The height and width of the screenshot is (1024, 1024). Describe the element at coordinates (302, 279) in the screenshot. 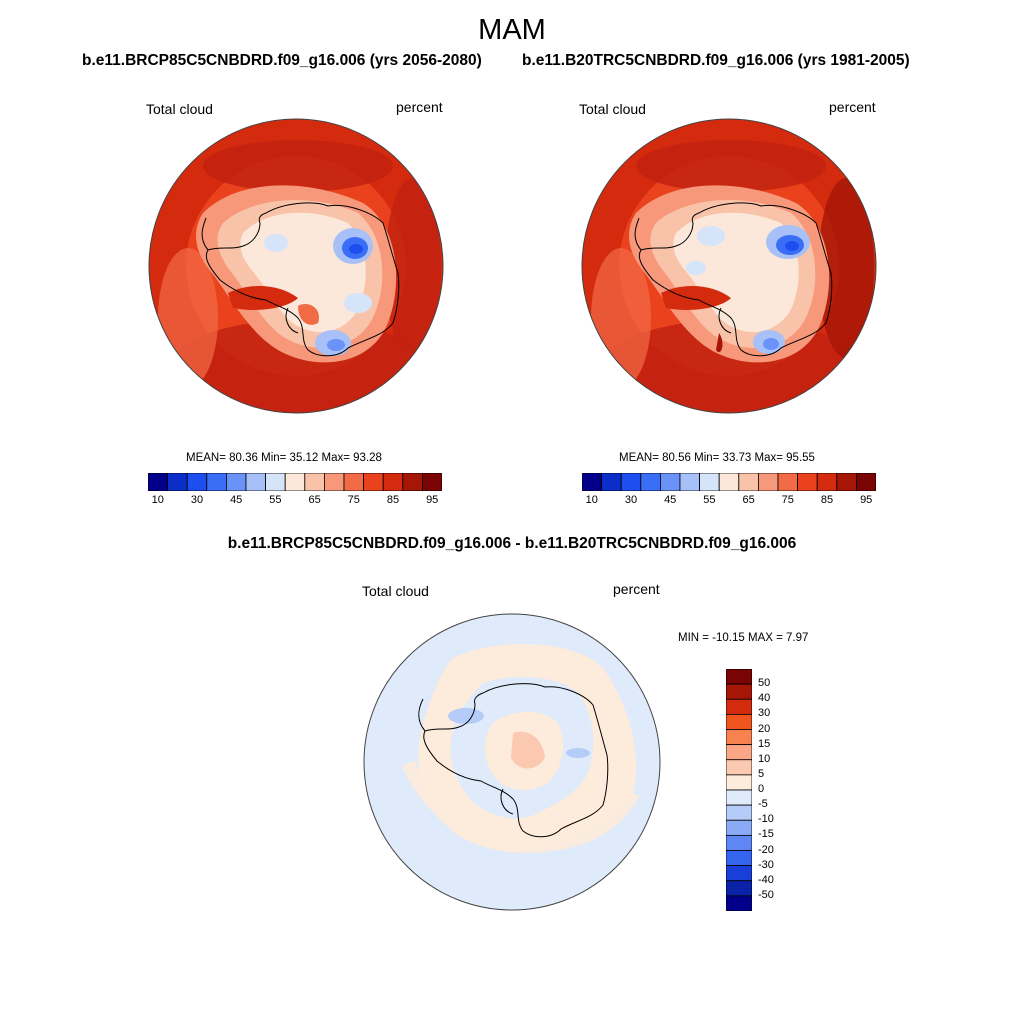

I see `coastline` at that location.